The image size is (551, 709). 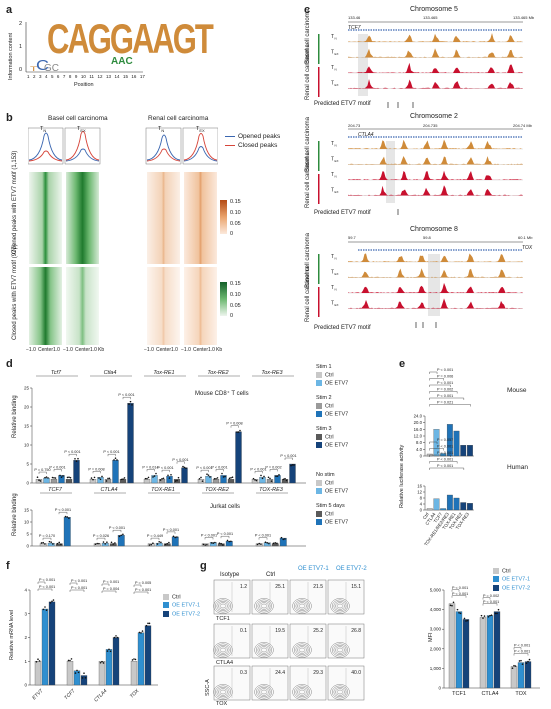 I want to click on group-bar-bcc, so click(x=319, y=269).